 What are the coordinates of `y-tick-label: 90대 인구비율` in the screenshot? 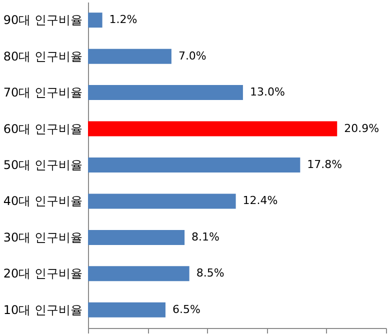 It's located at (42, 20).